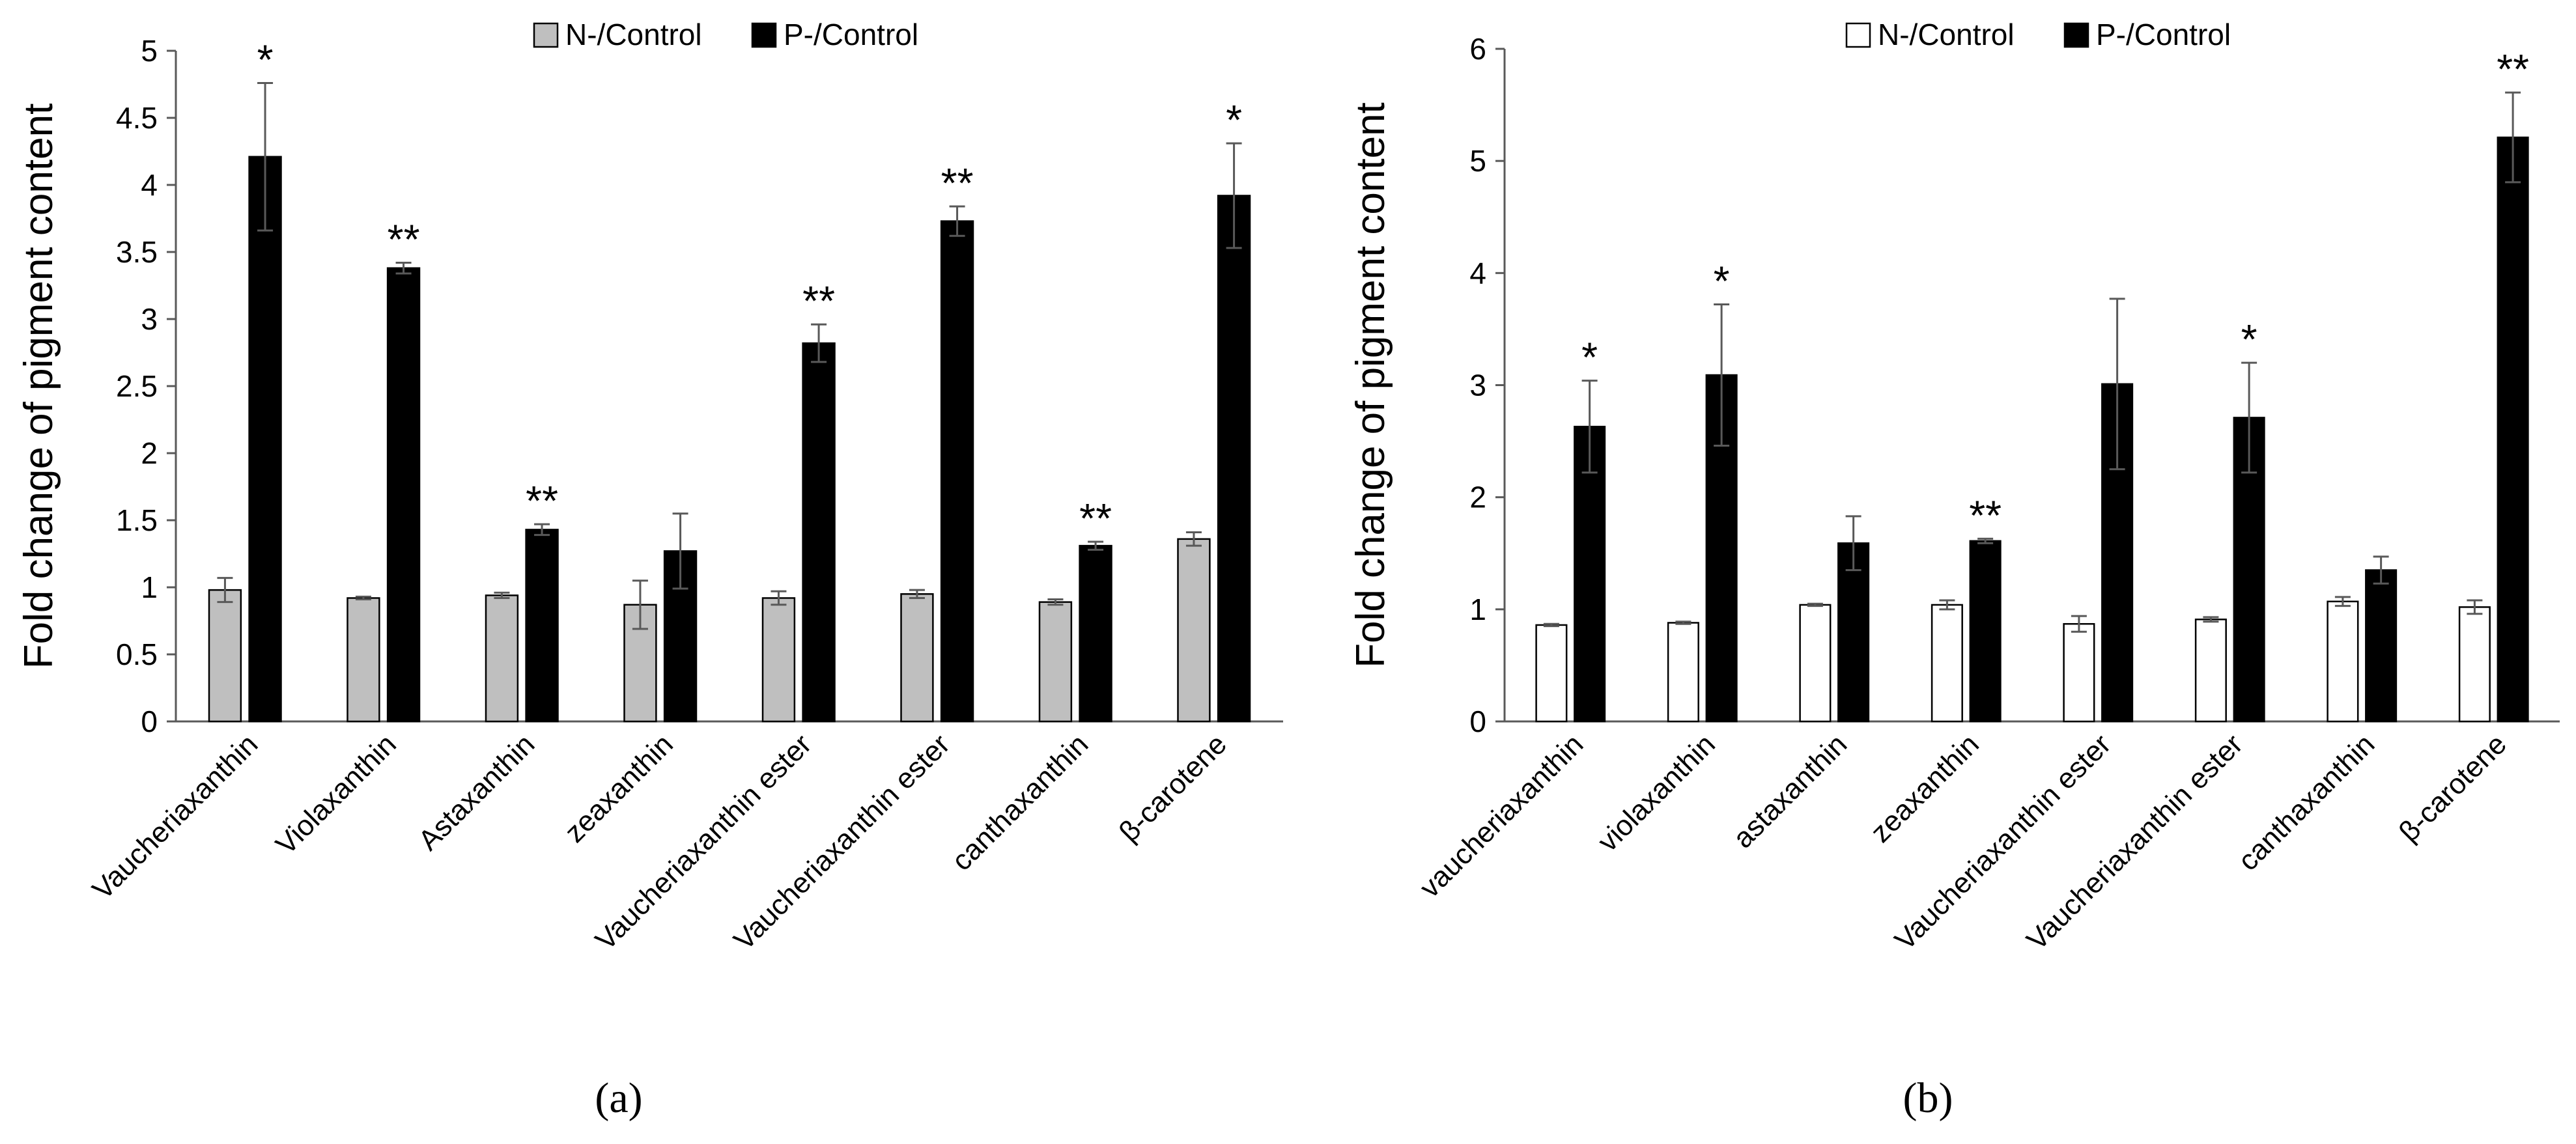 This screenshot has width=2576, height=1144. What do you see at coordinates (149, 185) in the screenshot?
I see `y-tick-label: 4` at bounding box center [149, 185].